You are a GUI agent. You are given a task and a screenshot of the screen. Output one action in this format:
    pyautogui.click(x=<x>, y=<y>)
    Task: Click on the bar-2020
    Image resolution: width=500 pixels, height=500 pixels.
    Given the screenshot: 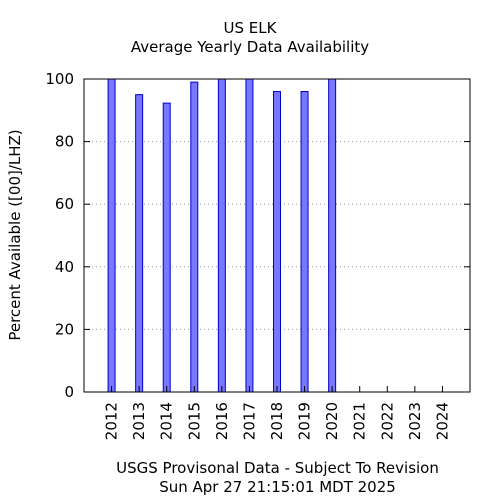 What is the action you would take?
    pyautogui.click(x=332, y=235)
    